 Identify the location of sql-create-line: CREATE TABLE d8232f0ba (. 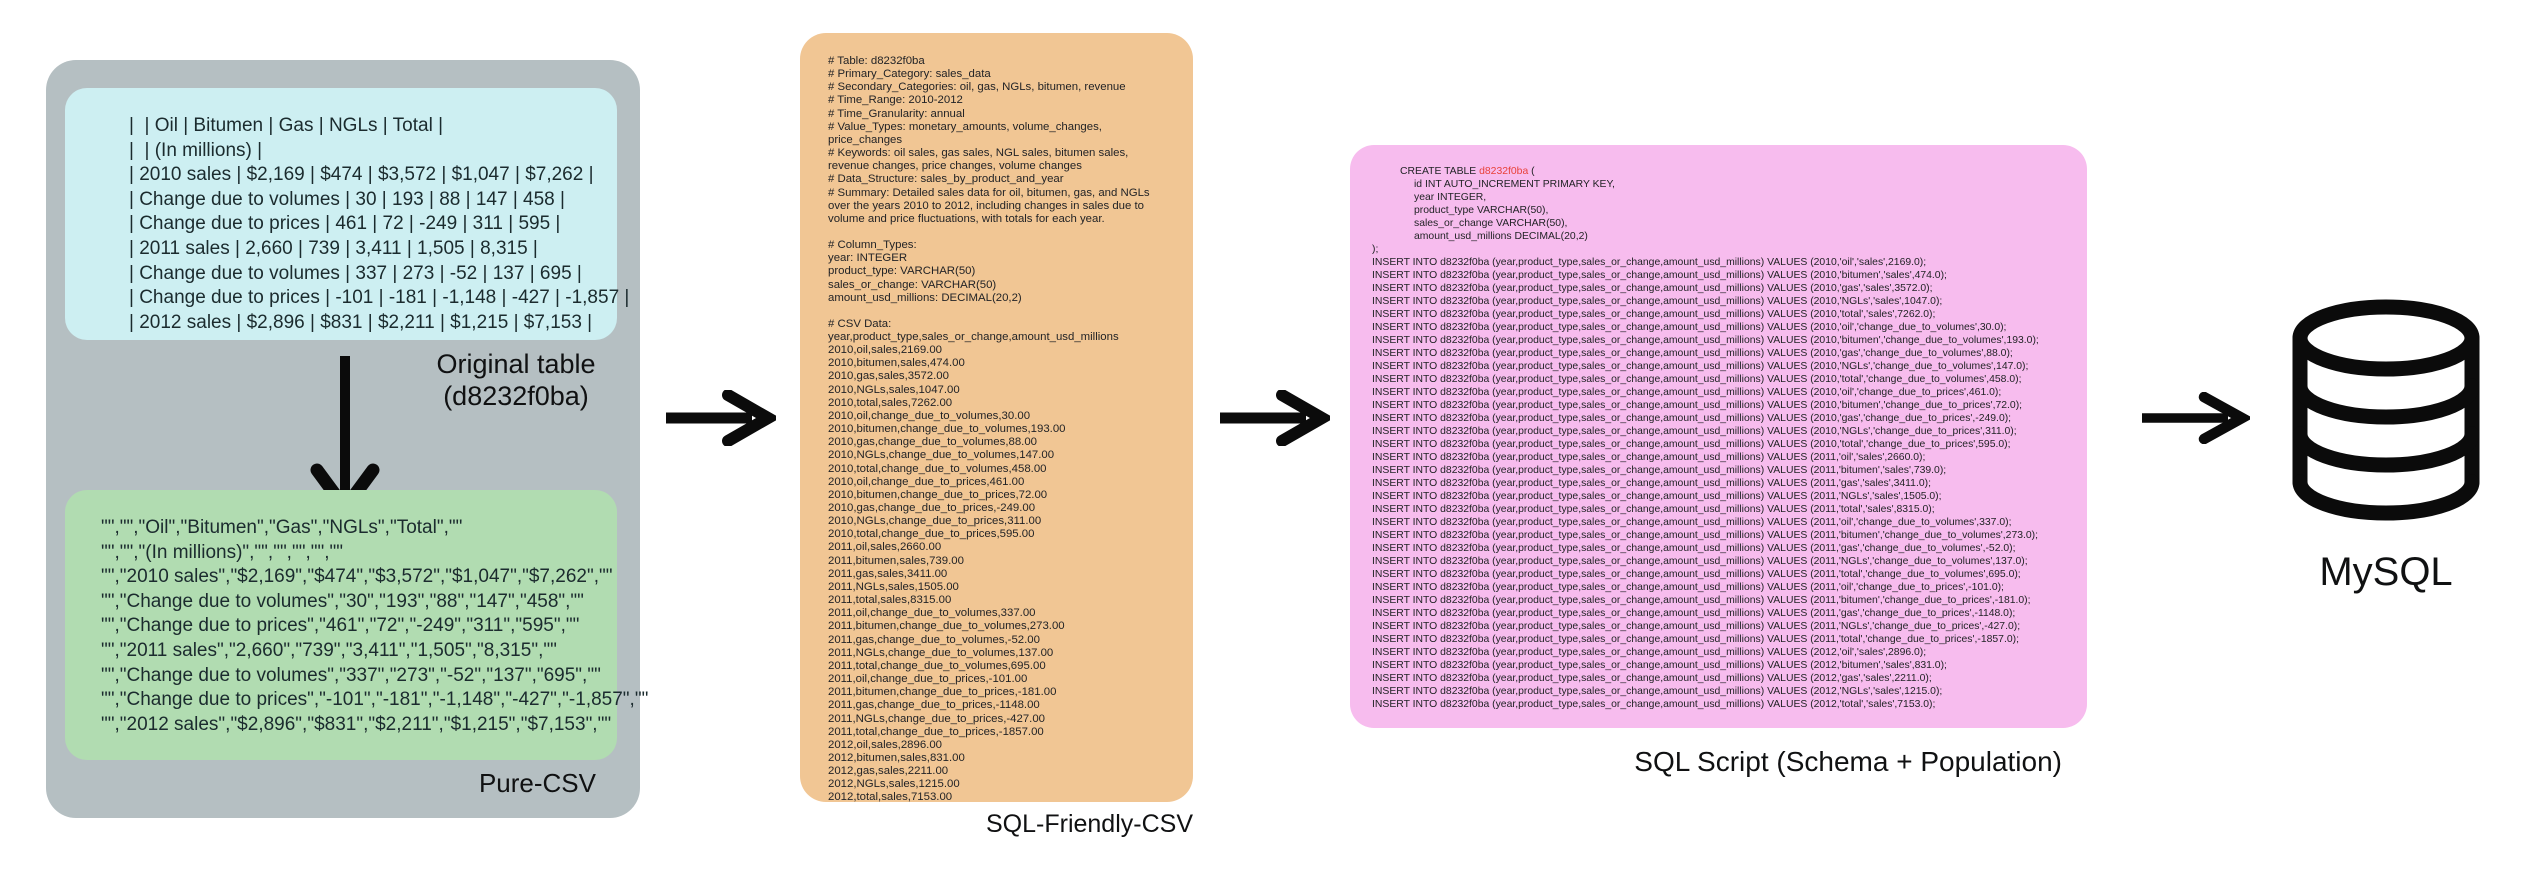
(1720, 171).